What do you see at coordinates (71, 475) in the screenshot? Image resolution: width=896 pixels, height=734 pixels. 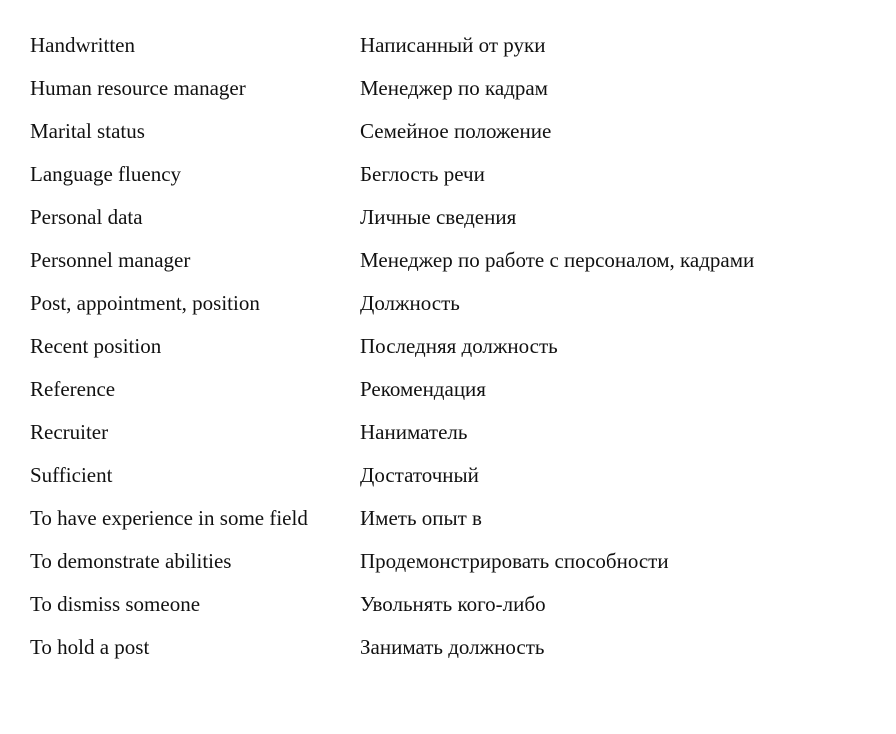 I see `english-term: Sufficient` at bounding box center [71, 475].